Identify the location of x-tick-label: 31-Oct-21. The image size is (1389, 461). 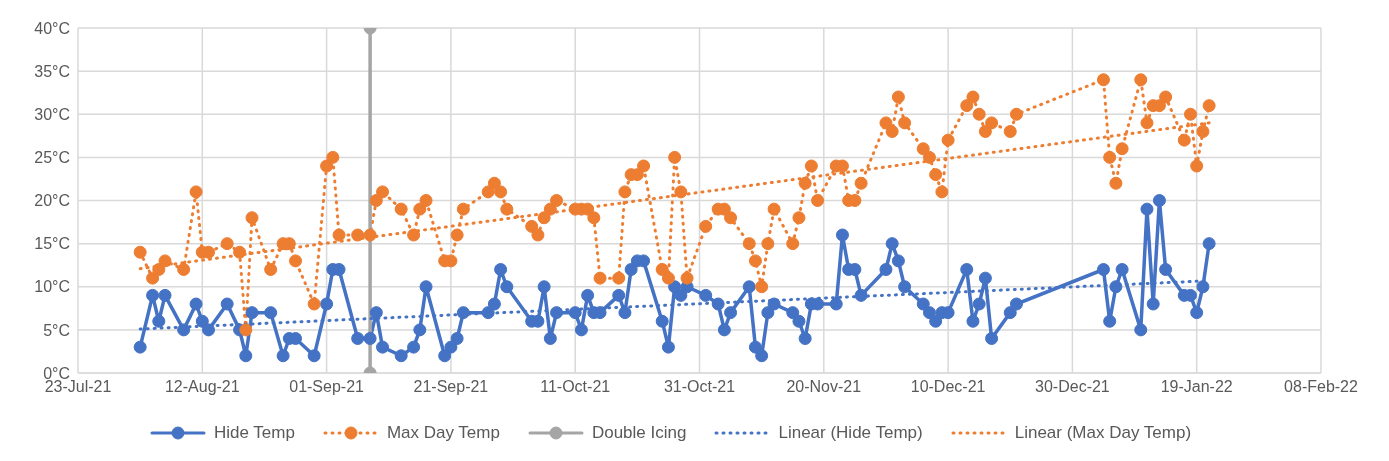
(699, 387).